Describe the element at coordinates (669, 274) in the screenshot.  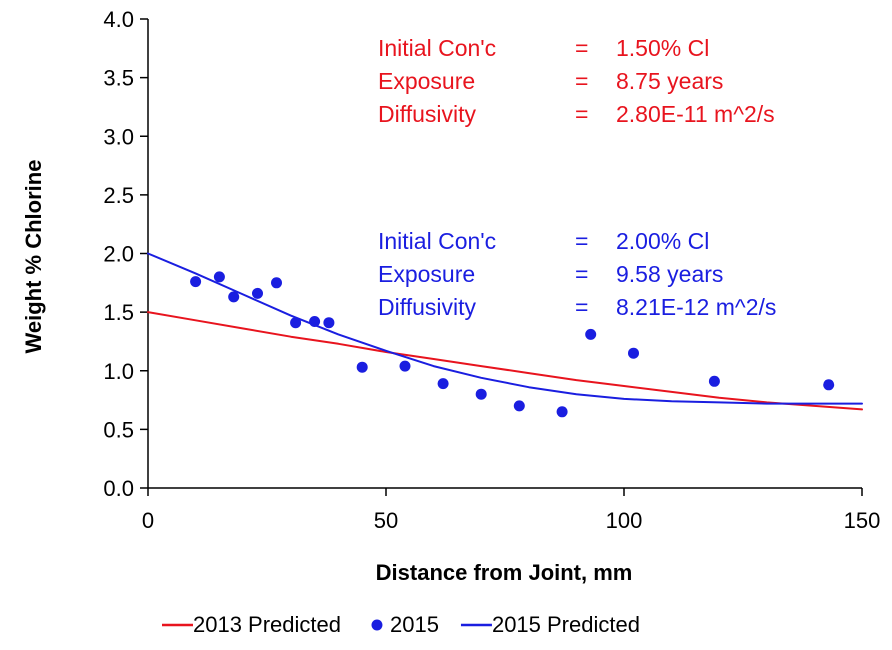
I see `annotation-value: 9.58 years` at that location.